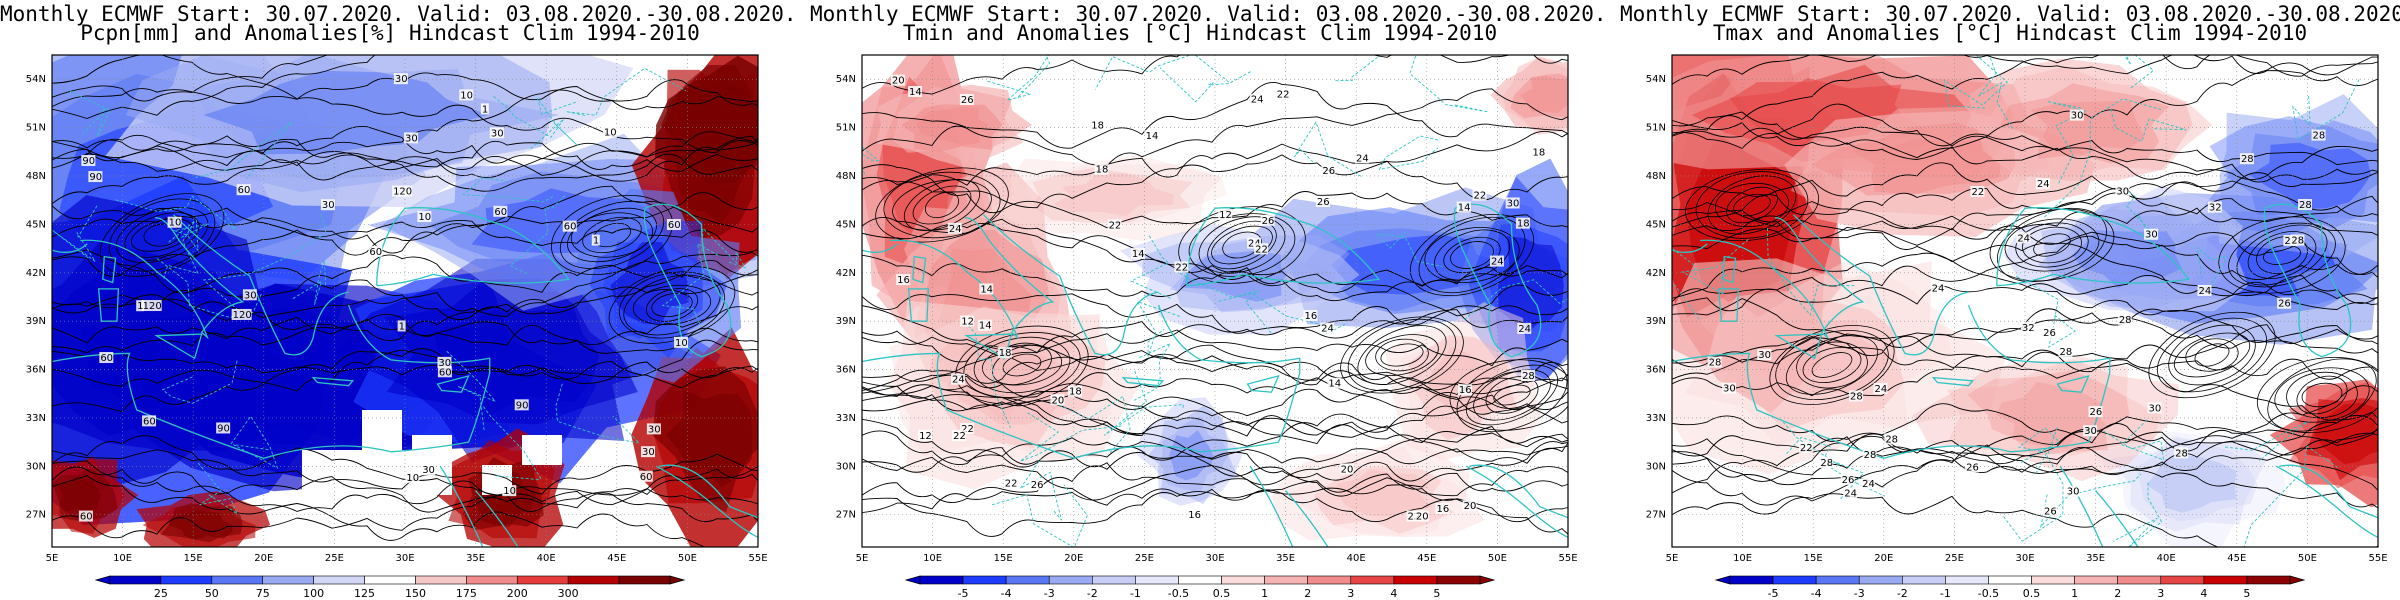 The image size is (2400, 600). I want to click on colorbar-tick: 75, so click(263, 593).